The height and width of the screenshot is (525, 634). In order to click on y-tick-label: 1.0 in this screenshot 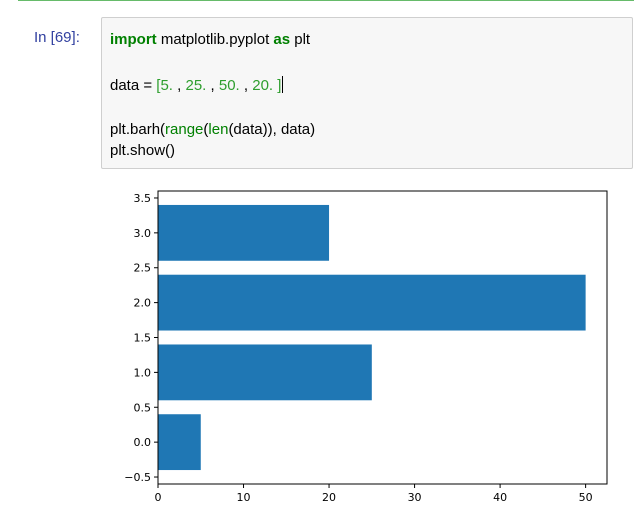, I will do `click(143, 372)`.